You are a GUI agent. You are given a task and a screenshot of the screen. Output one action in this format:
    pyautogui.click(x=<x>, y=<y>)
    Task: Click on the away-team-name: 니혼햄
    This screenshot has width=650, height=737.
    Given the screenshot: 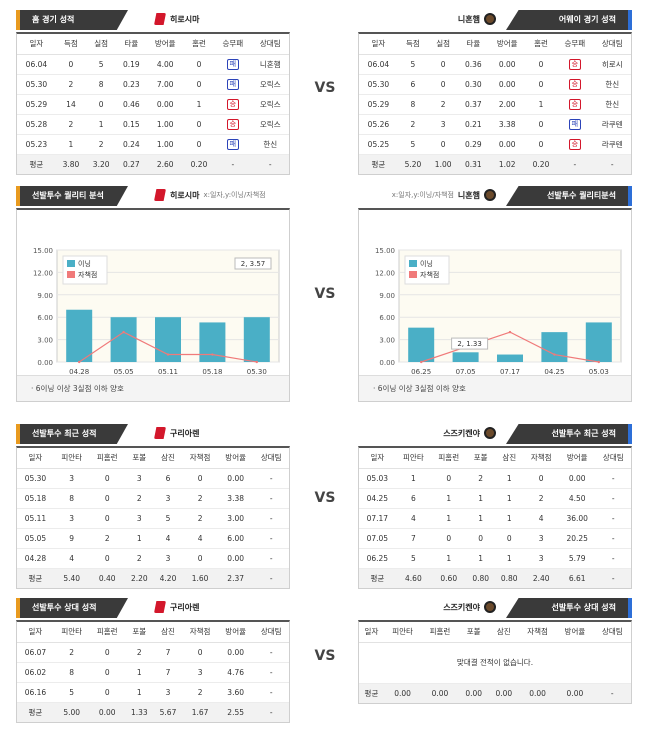 What is the action you would take?
    pyautogui.click(x=468, y=19)
    